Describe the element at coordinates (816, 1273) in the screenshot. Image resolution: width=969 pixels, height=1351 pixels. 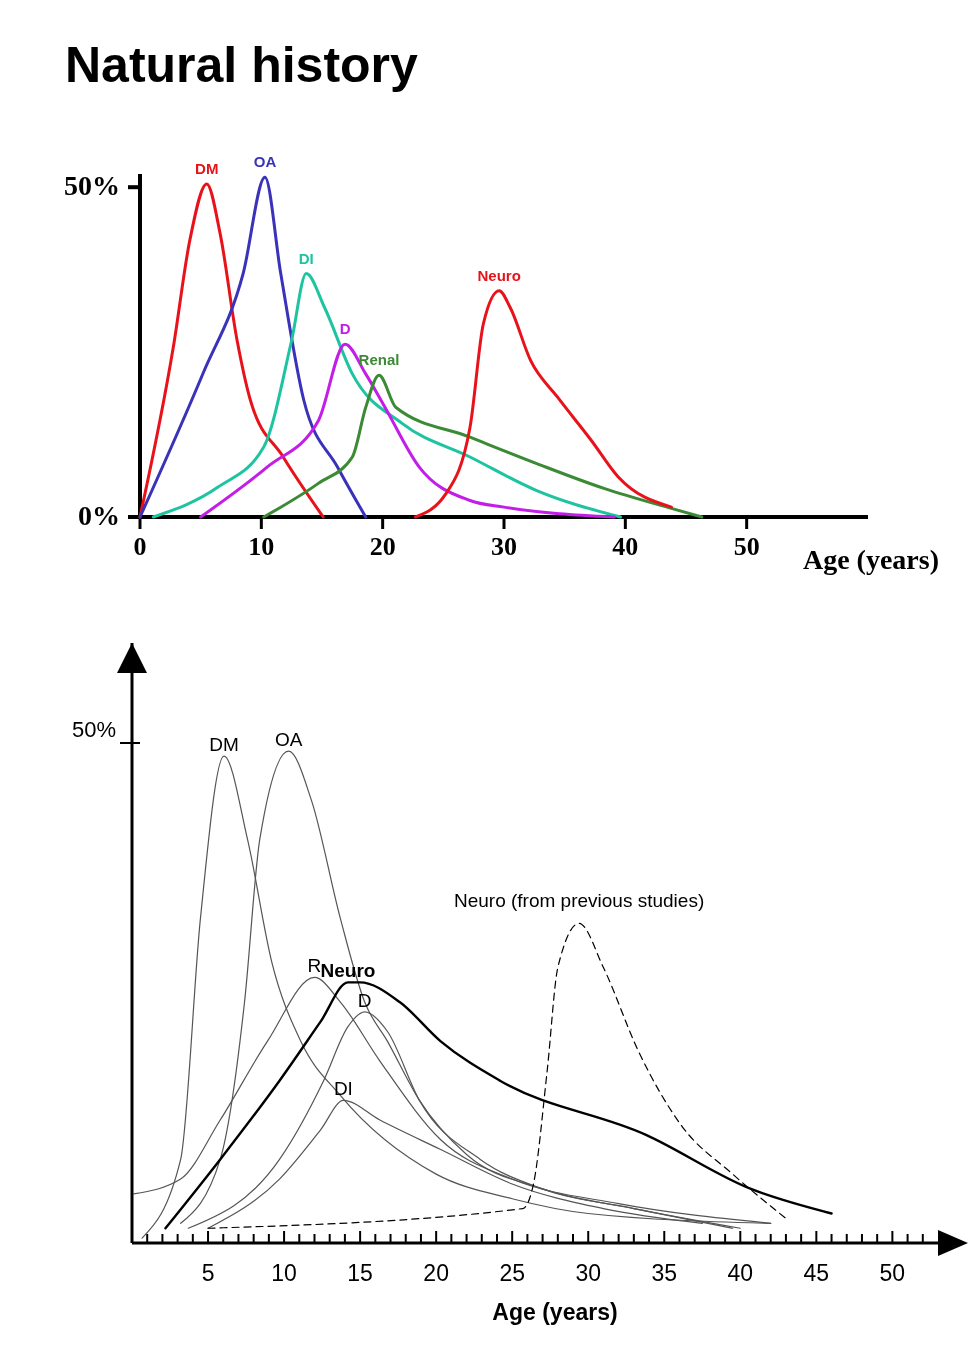
I see `x-tick-label: 45` at that location.